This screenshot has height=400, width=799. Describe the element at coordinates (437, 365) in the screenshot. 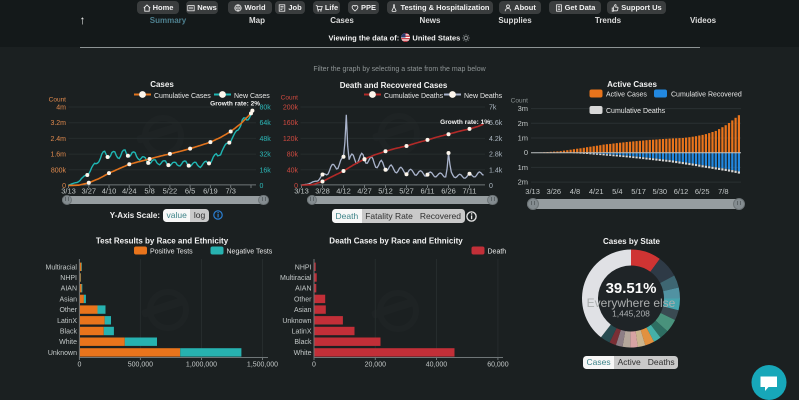

I see `svg-text: 40,000` at that location.